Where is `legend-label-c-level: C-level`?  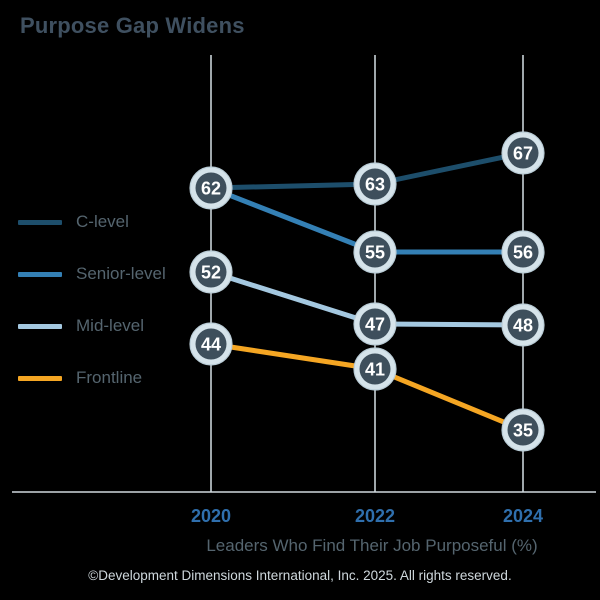 legend-label-c-level: C-level is located at coordinates (102, 221).